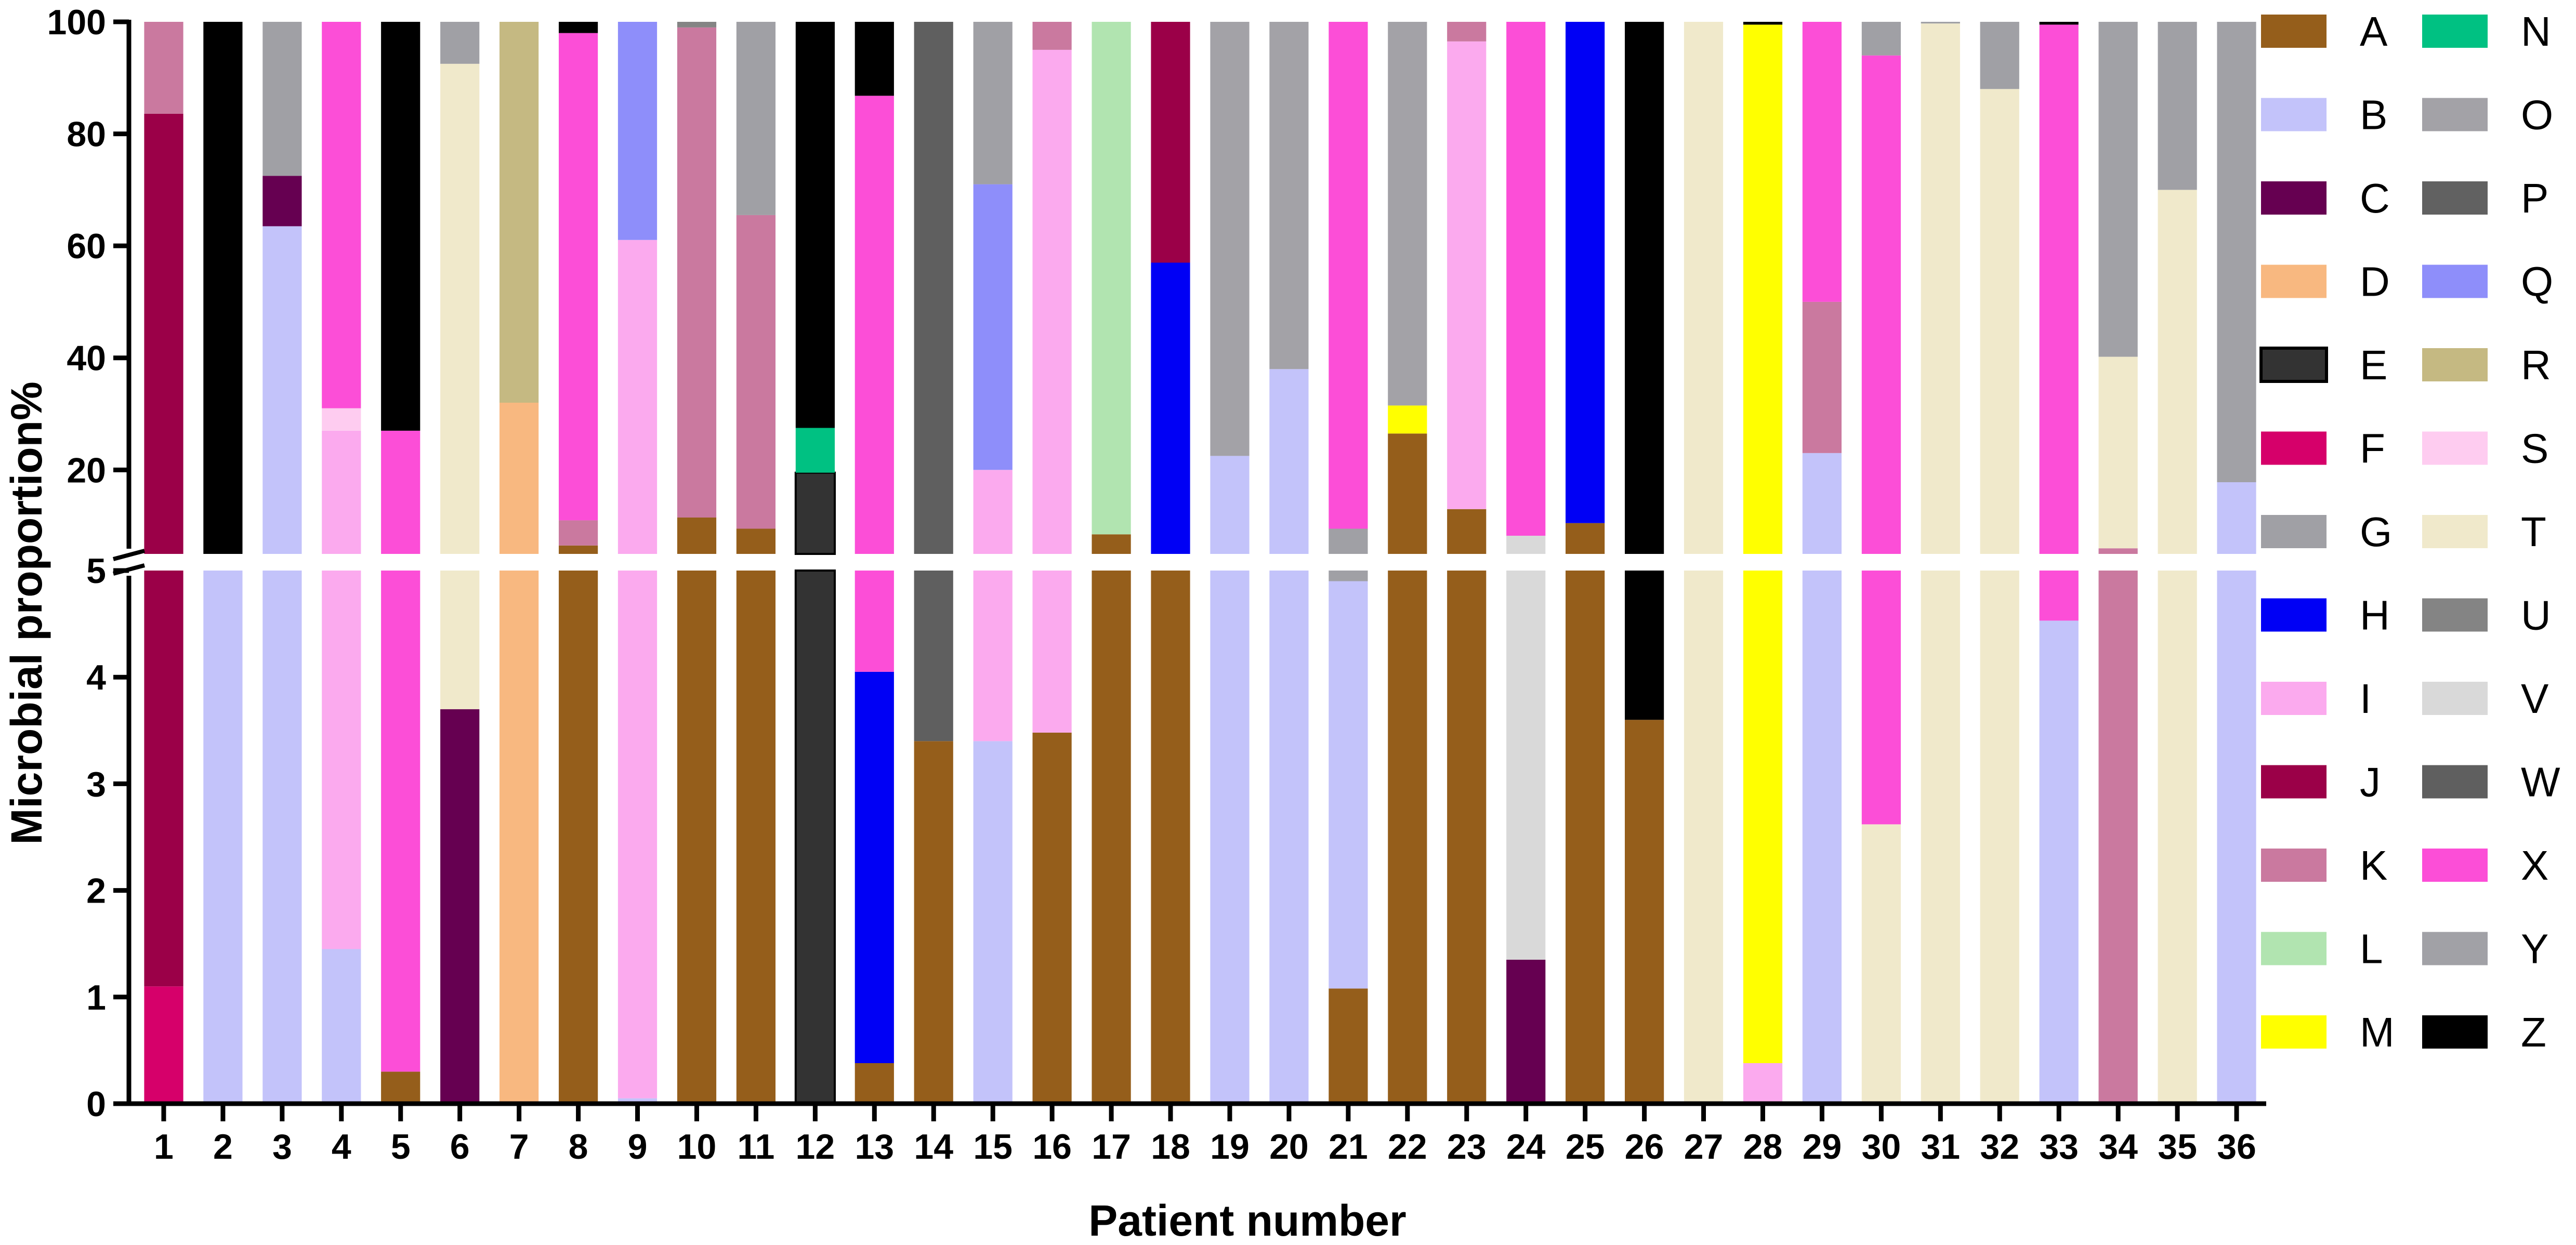 Image resolution: width=2576 pixels, height=1245 pixels. Describe the element at coordinates (460, 1147) in the screenshot. I see `x-tick-label: 6` at that location.